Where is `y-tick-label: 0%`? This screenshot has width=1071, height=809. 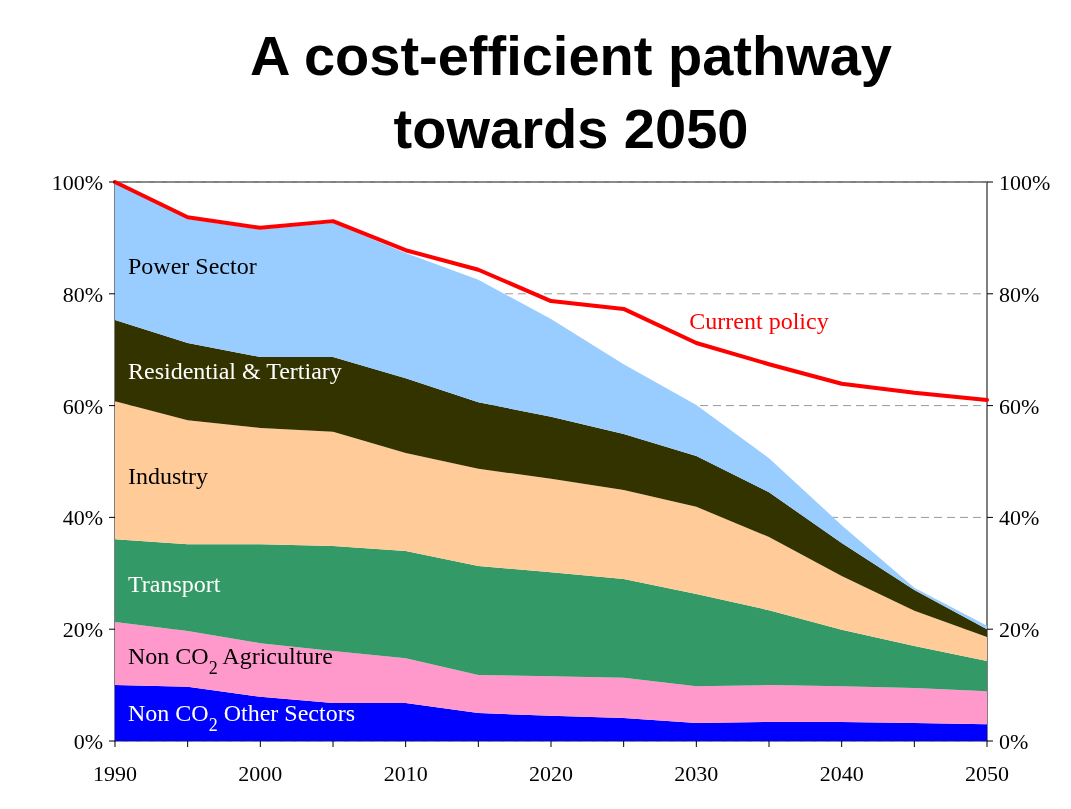 y-tick-label: 0% is located at coordinates (88, 741).